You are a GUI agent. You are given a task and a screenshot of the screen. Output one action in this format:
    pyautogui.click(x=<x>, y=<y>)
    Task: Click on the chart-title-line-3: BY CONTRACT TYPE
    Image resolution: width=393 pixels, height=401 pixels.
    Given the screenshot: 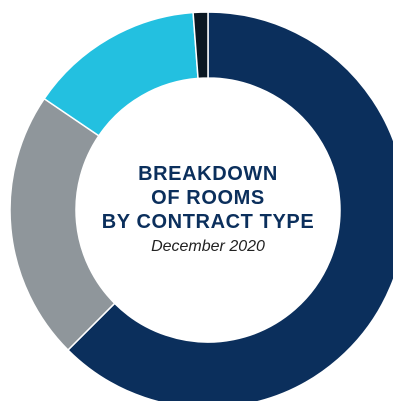 What is the action you would take?
    pyautogui.click(x=208, y=222)
    